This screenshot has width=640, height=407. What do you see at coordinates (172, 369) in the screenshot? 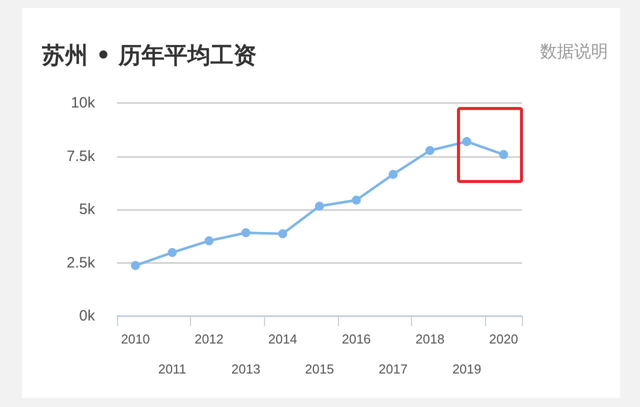
I see `x-tick-label: 2011` at bounding box center [172, 369].